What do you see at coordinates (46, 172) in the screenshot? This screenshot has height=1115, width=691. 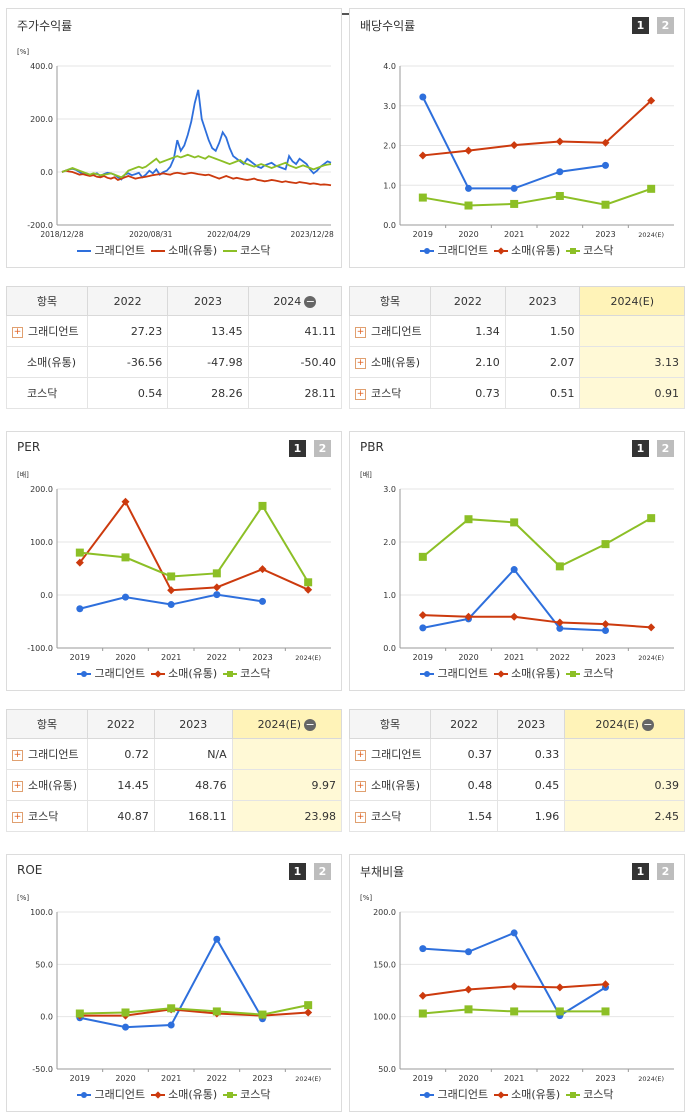 I see `y-tick-label: 0.0` at bounding box center [46, 172].